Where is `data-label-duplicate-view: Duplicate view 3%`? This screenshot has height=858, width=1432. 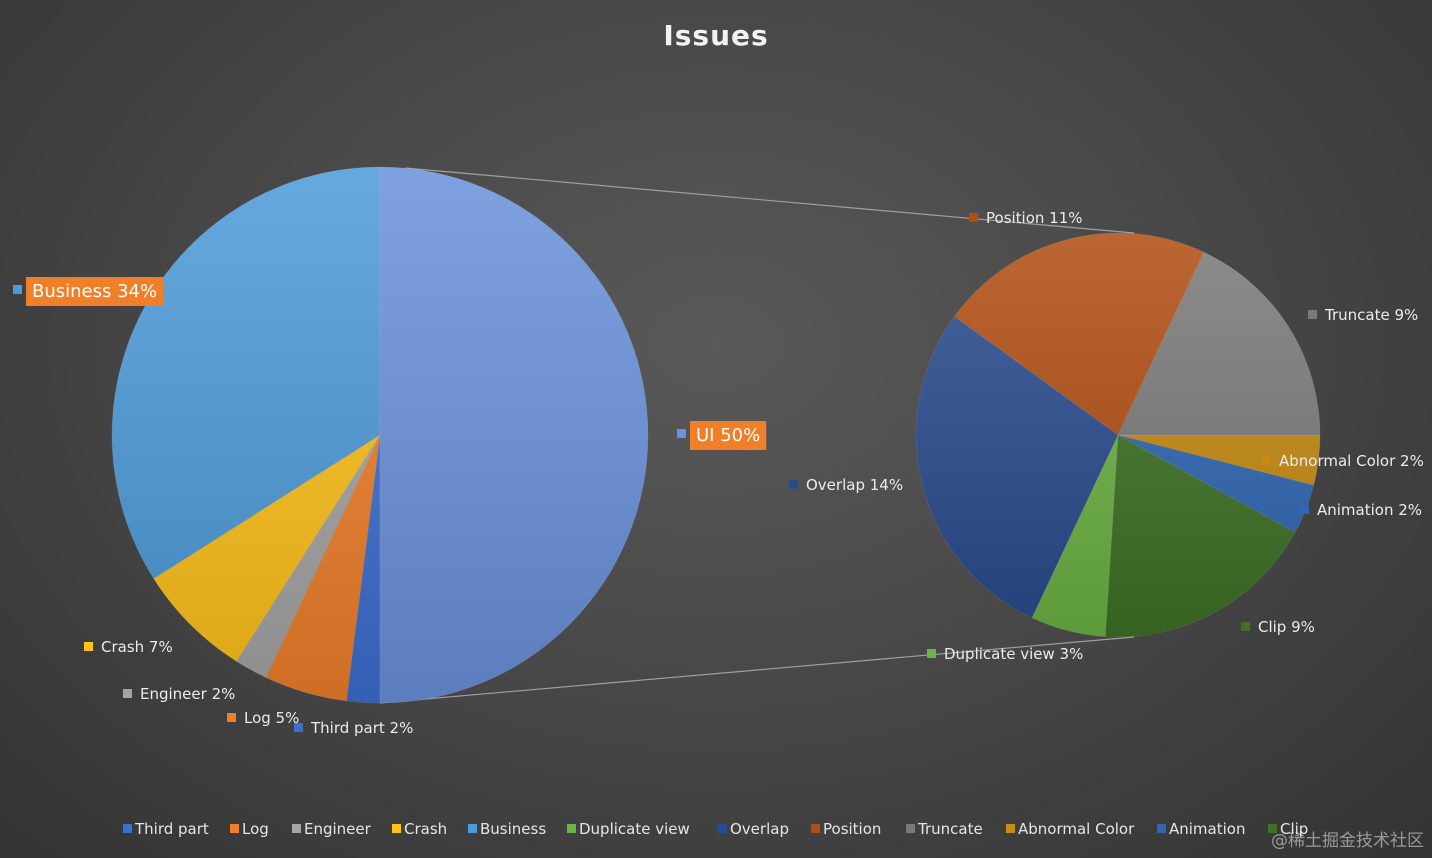 data-label-duplicate-view: Duplicate view 3% is located at coordinates (1005, 654).